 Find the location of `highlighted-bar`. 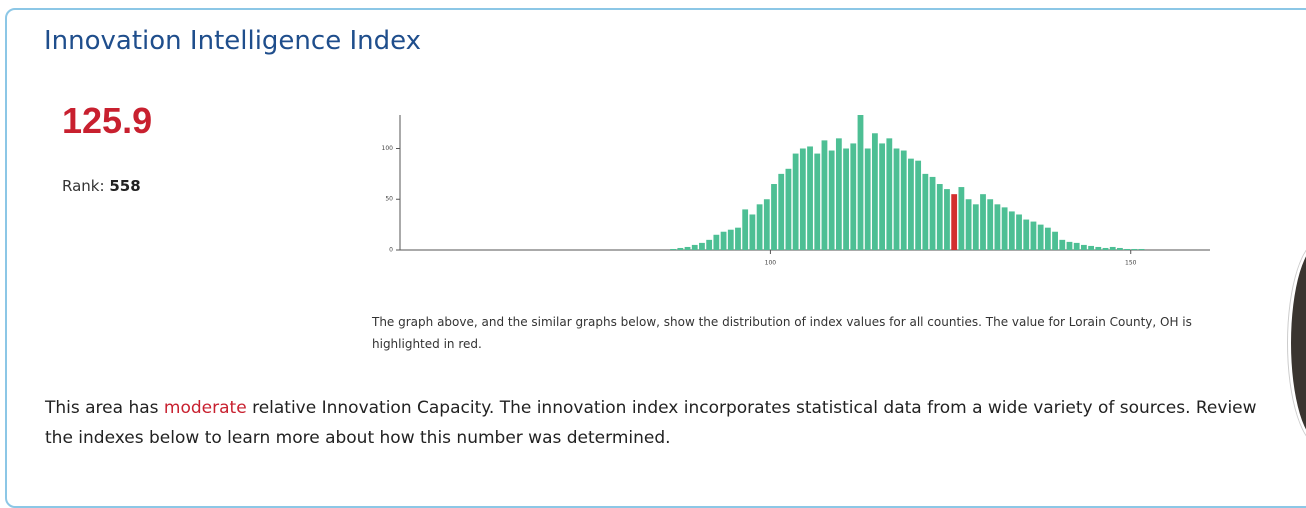

highlighted-bar is located at coordinates (954, 222).